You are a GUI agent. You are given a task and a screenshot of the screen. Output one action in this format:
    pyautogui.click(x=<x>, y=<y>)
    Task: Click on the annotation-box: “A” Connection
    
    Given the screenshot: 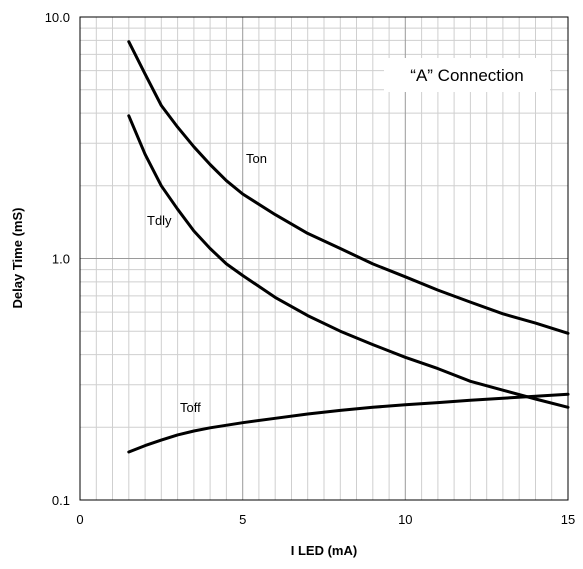 What is the action you would take?
    pyautogui.click(x=467, y=75)
    